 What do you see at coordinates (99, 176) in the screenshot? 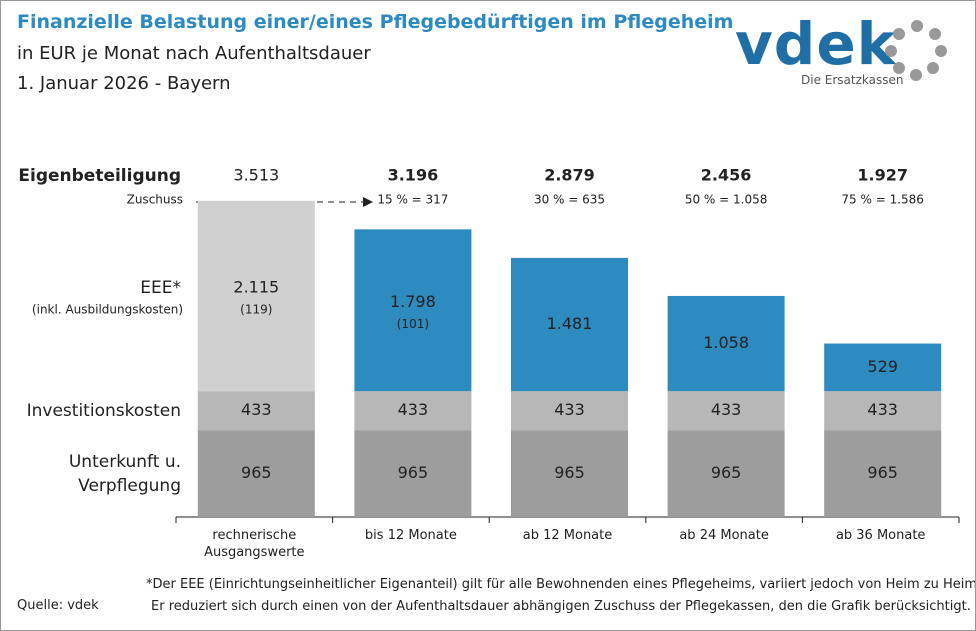
I see `row-label: Eigenbeteiligung` at bounding box center [99, 176].